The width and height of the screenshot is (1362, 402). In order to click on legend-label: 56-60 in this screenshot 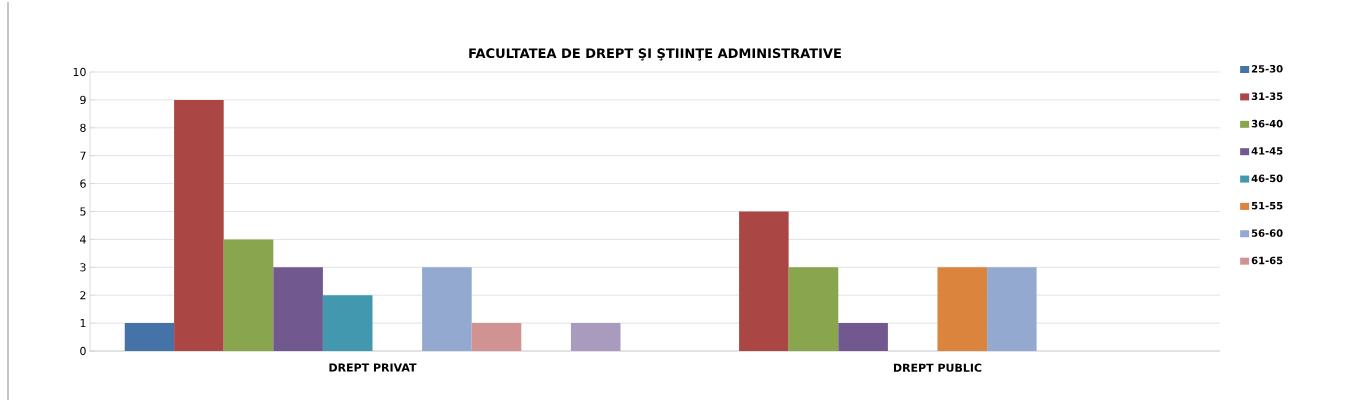, I will do `click(1267, 233)`.